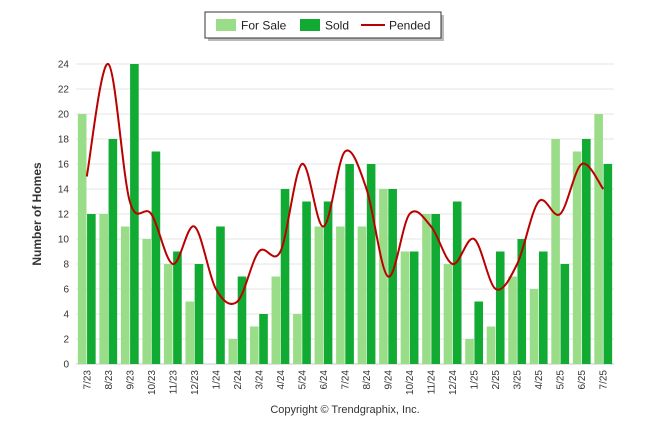  Describe the element at coordinates (324, 380) in the screenshot. I see `x-tick-label: 6/24` at that location.